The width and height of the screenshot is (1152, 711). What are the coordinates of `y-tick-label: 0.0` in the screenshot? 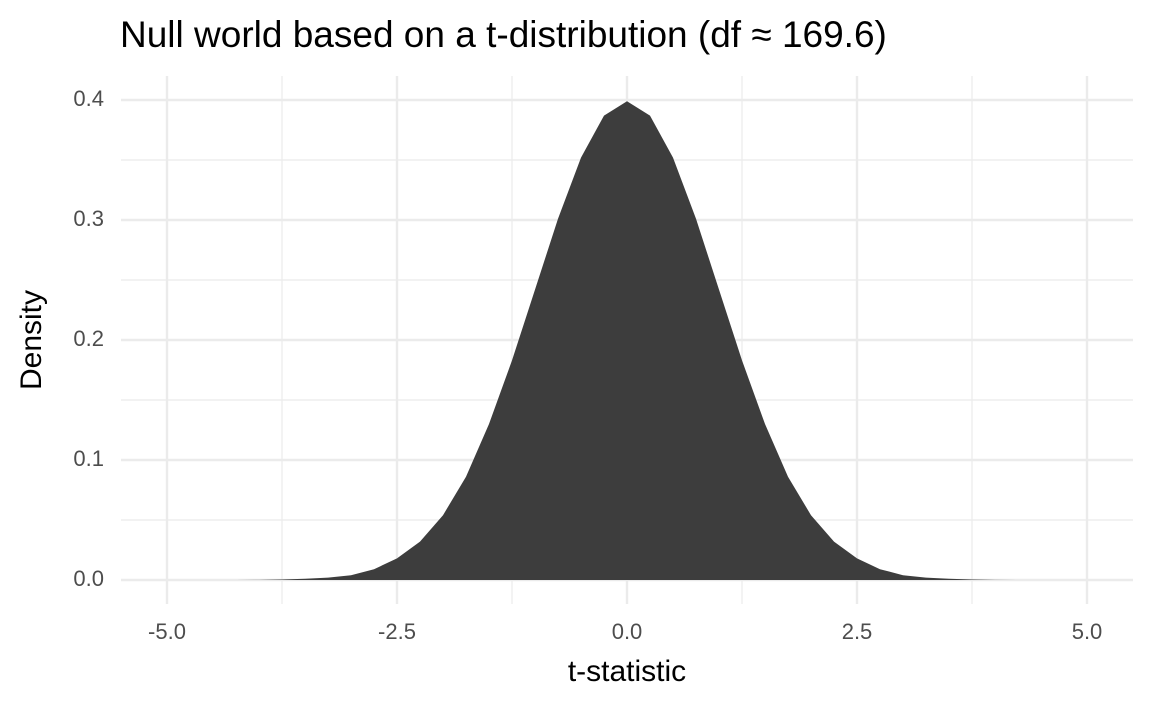 It's located at (88, 578).